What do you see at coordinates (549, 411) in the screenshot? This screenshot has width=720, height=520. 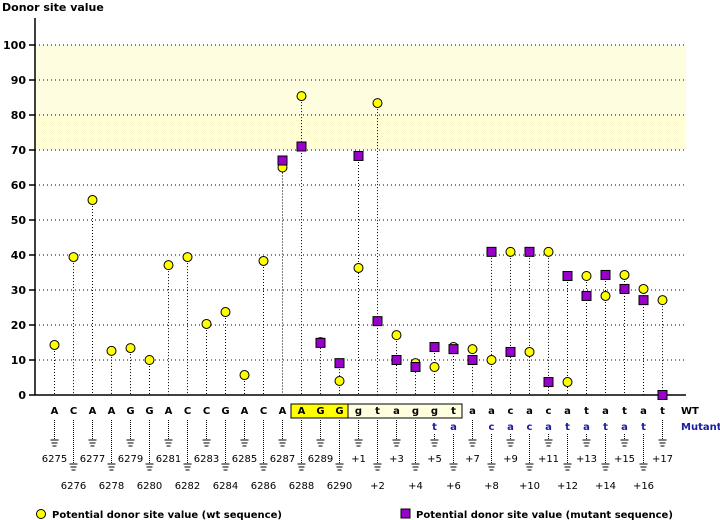 I see `wt-base-+11: c` at bounding box center [549, 411].